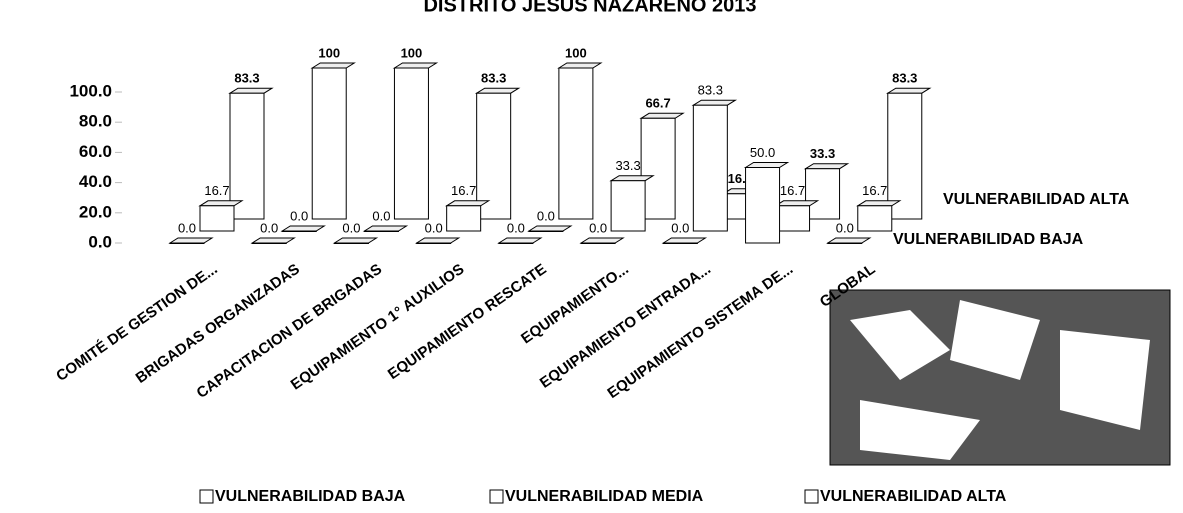 Image resolution: width=1183 pixels, height=513 pixels. I want to click on y-tick-label: 40.0, so click(95, 181).